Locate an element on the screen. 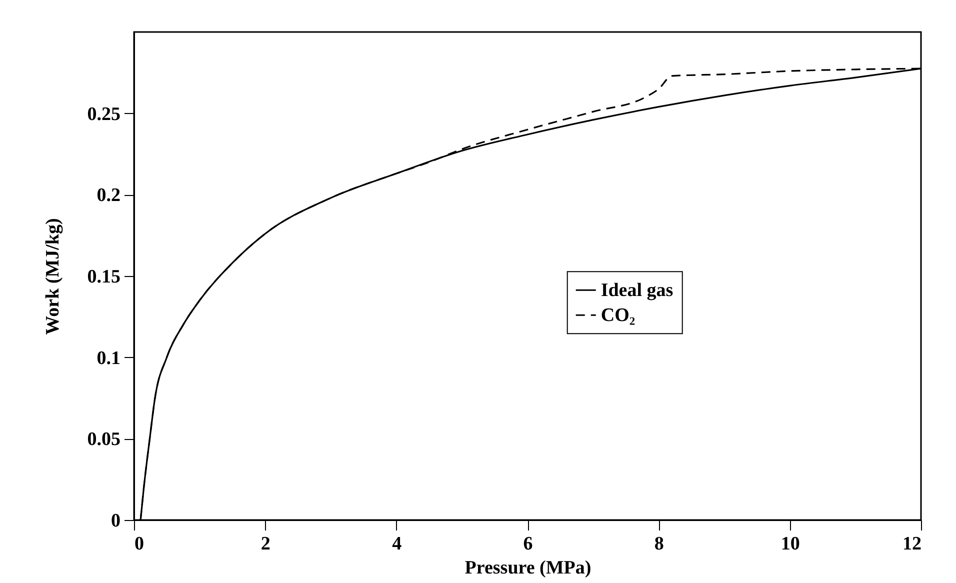  y-tick-label: 0 is located at coordinates (115, 521).